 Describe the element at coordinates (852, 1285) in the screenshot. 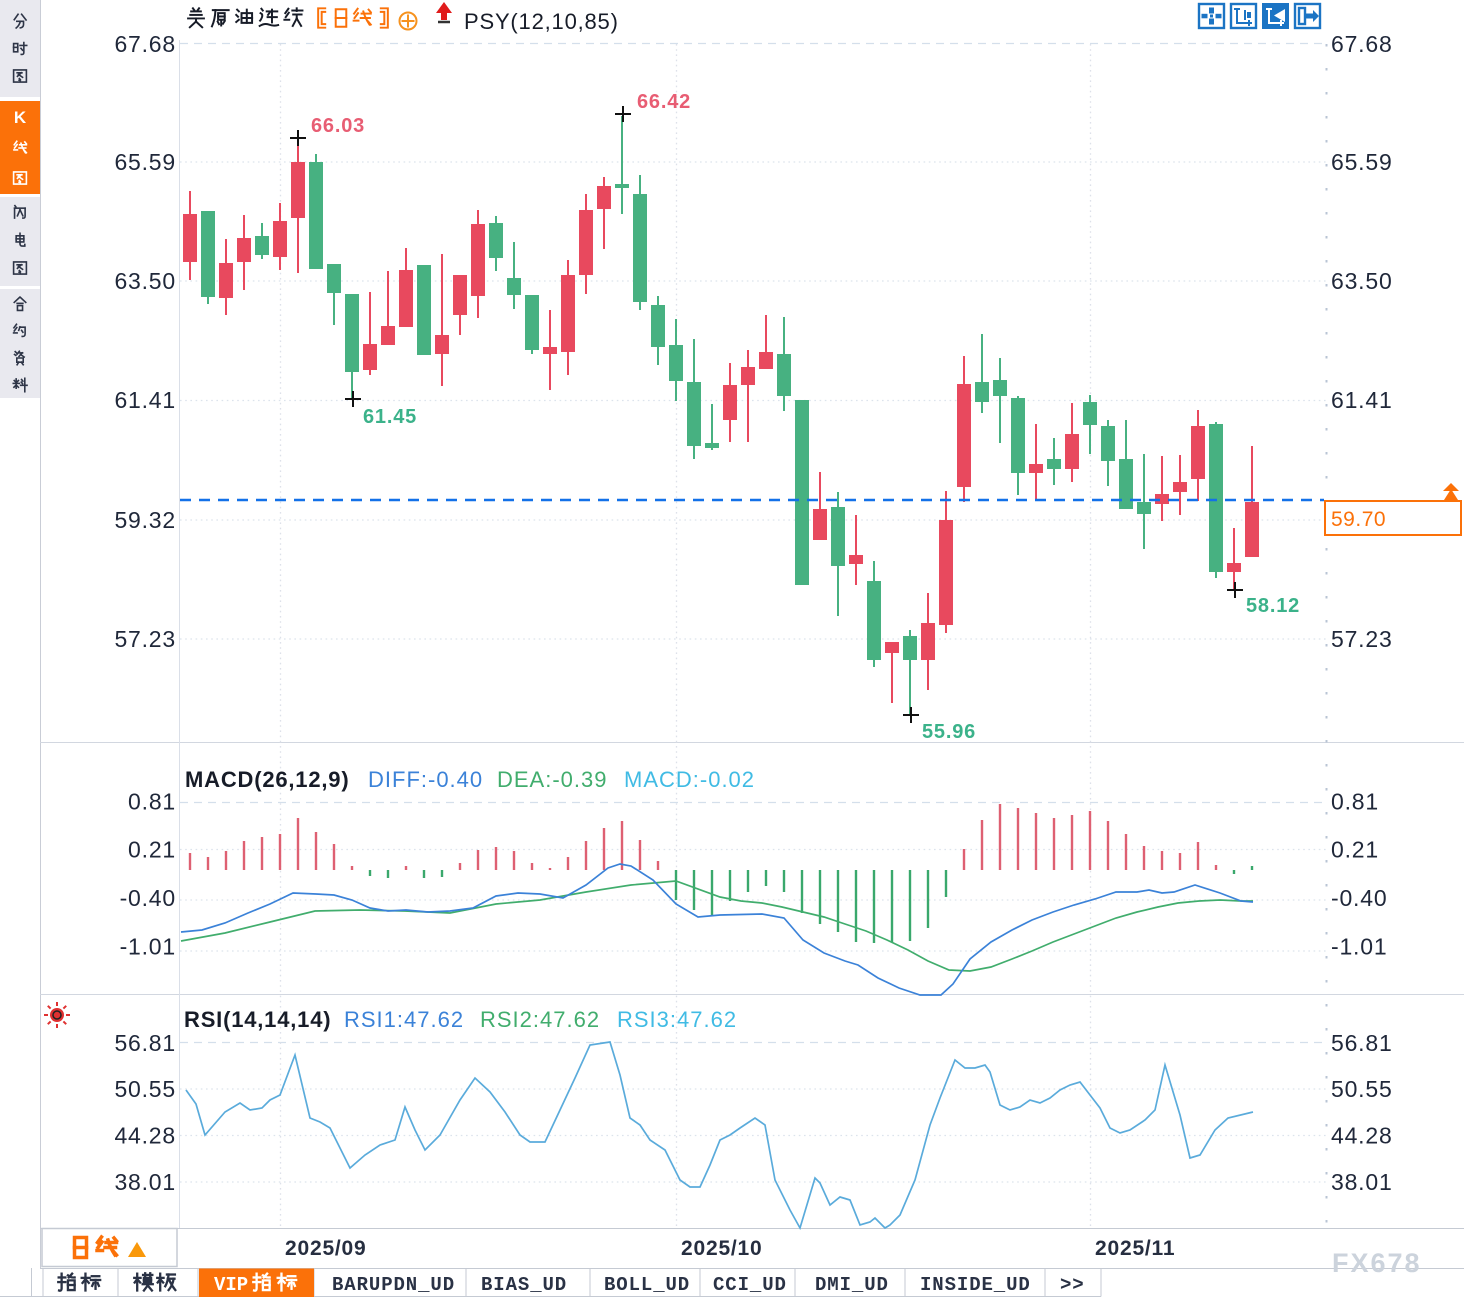

I see `svg-text: DMI_UD` at that location.